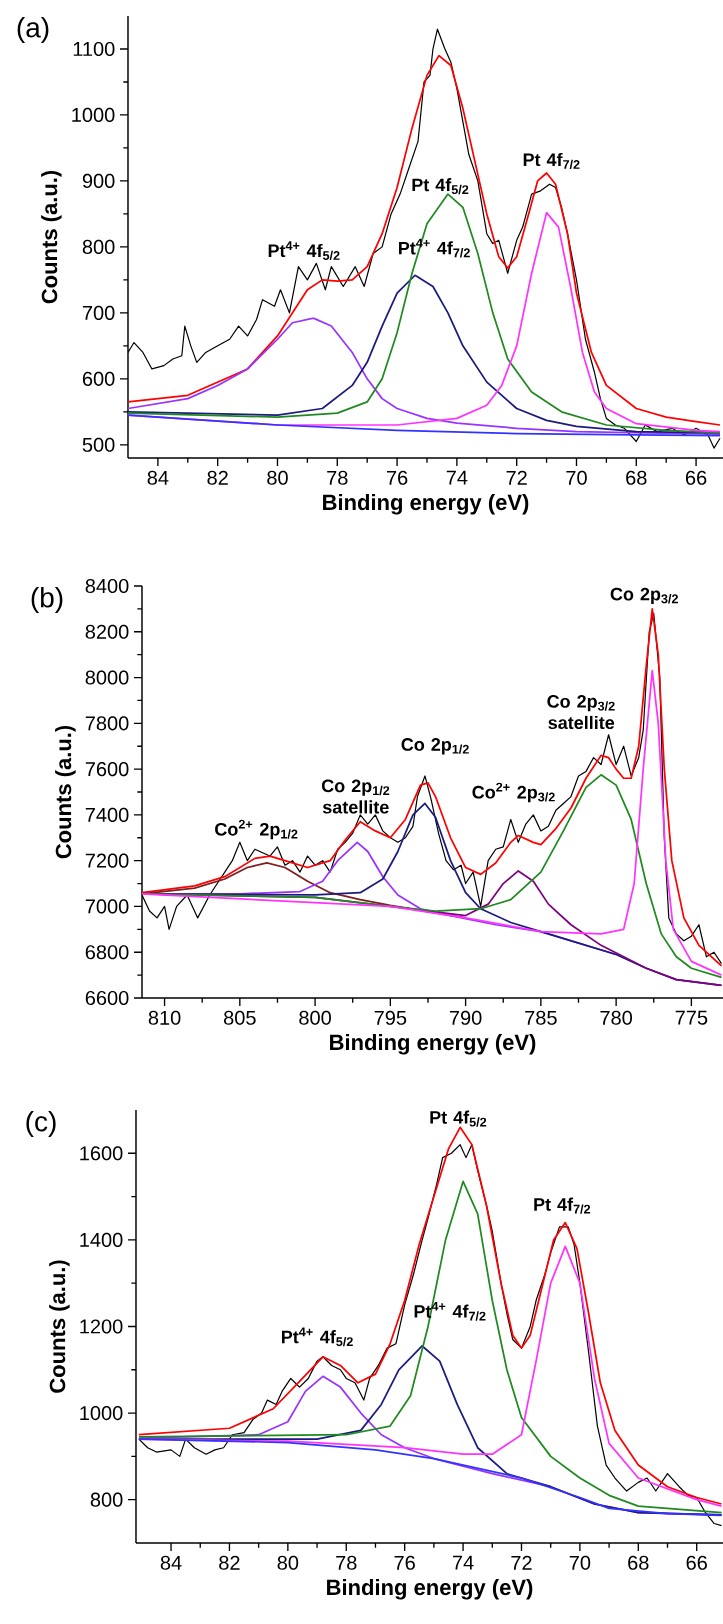  Describe the element at coordinates (240, 1017) in the screenshot. I see `x-tick-label: 805` at that location.